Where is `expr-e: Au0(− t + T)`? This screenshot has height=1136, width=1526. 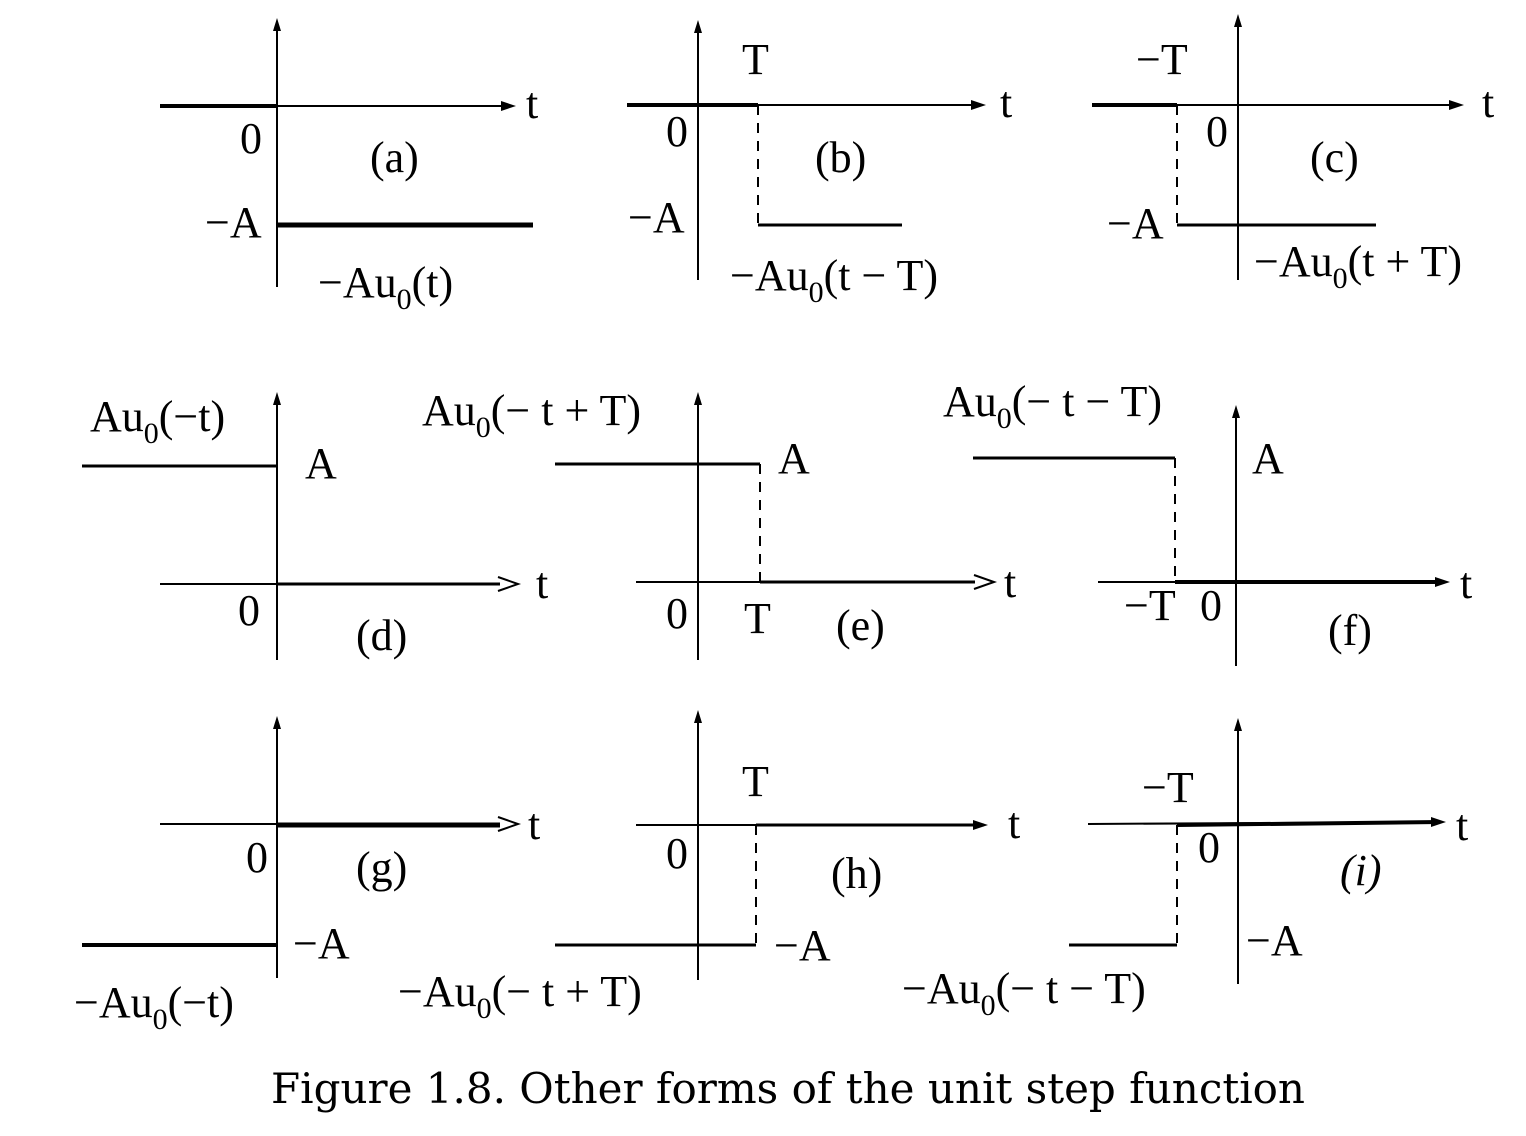
expr-e: Au0(− t + T) is located at coordinates (531, 415).